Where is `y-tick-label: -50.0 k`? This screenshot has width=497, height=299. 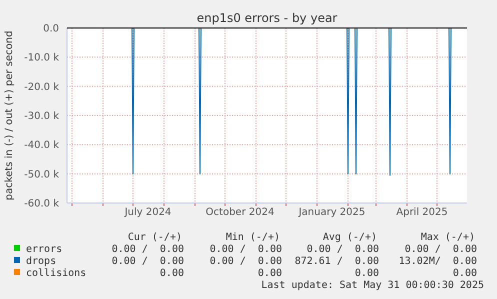 y-tick-label: -50.0 k is located at coordinates (42, 174).